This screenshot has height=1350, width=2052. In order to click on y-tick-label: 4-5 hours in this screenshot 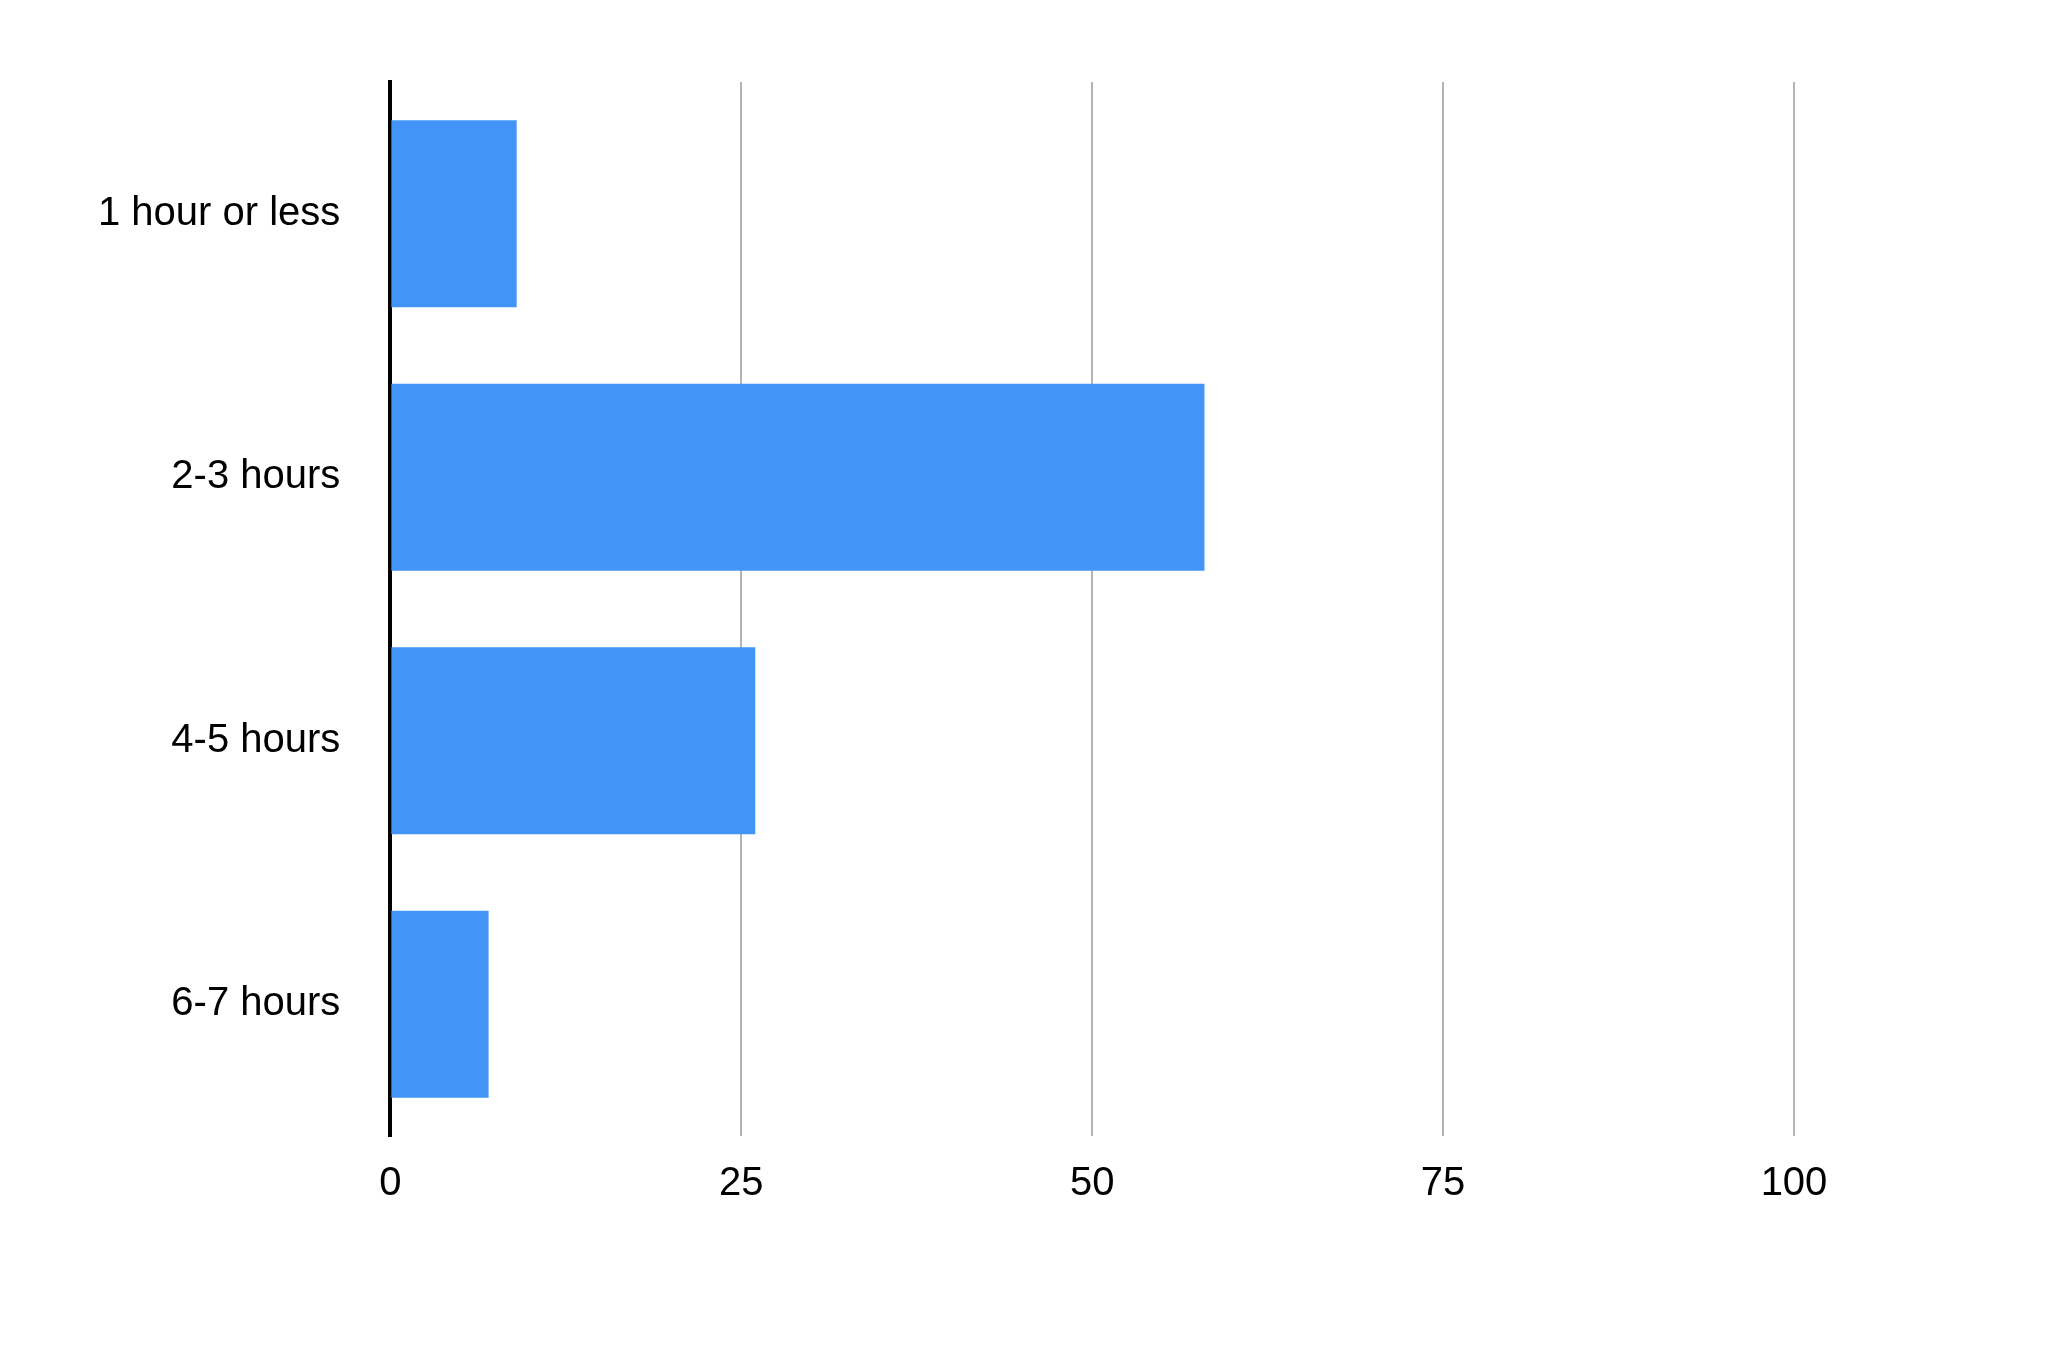, I will do `click(256, 737)`.